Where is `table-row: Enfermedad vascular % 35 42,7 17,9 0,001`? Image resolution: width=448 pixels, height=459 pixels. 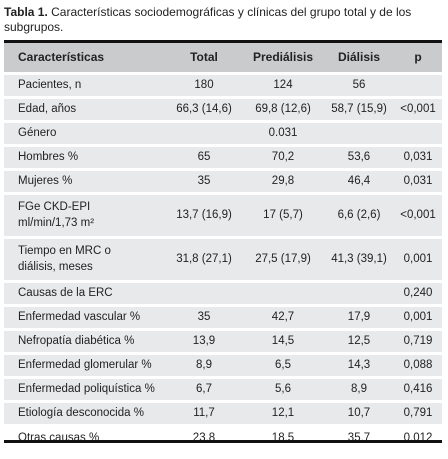 table-row: Enfermedad vascular % 35 42,7 17,9 0,001 is located at coordinates (223, 317).